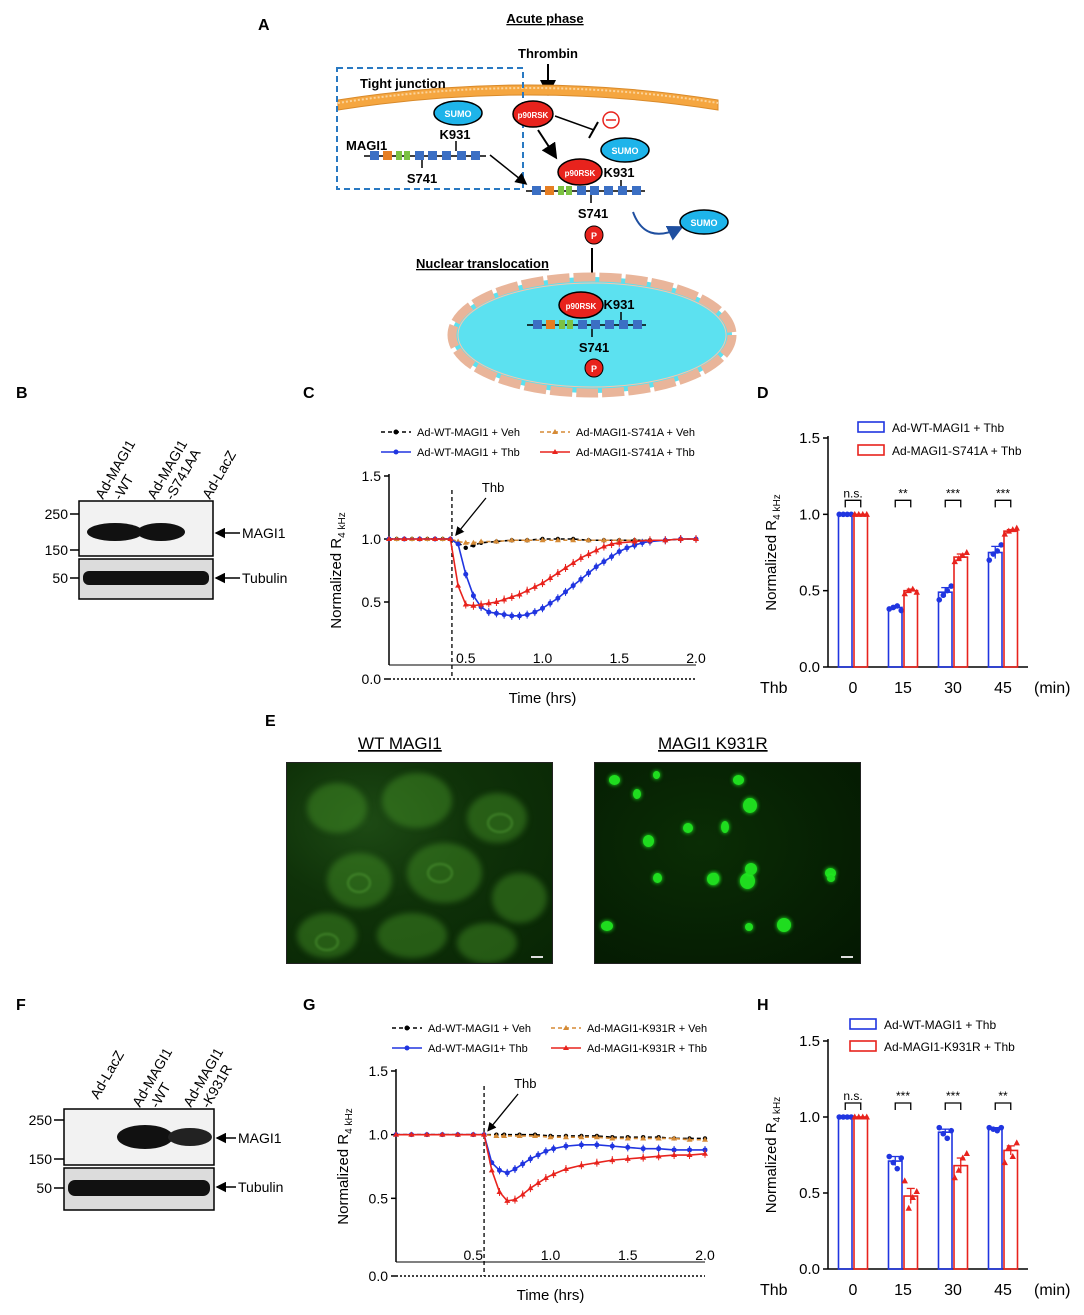  I want to click on thb-annotation: Thb, so click(525, 1083).